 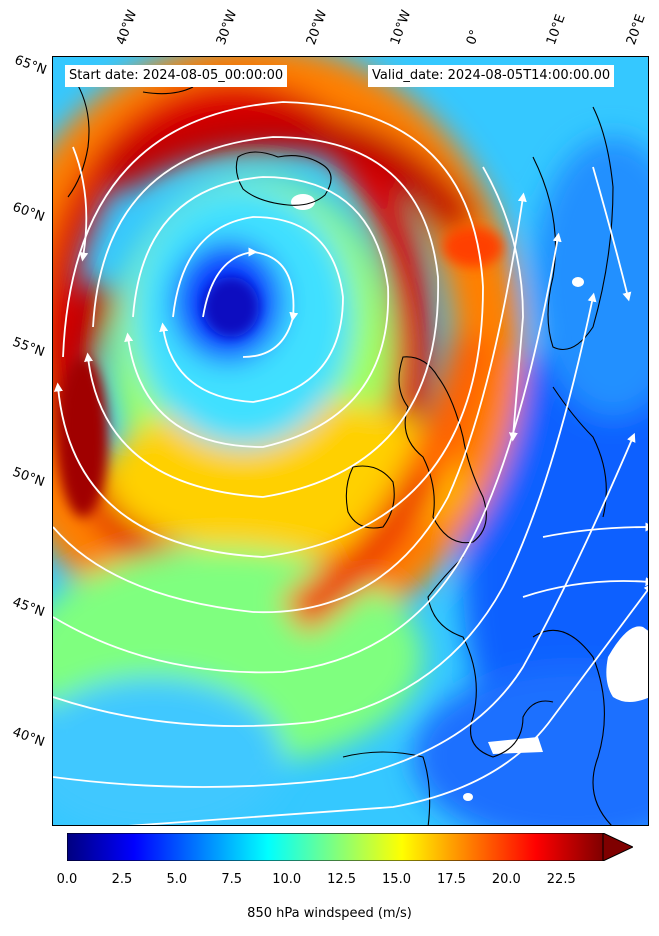 What do you see at coordinates (176, 76) in the screenshot?
I see `start-date-label: Start date: 2024-08-05_00:00:00` at bounding box center [176, 76].